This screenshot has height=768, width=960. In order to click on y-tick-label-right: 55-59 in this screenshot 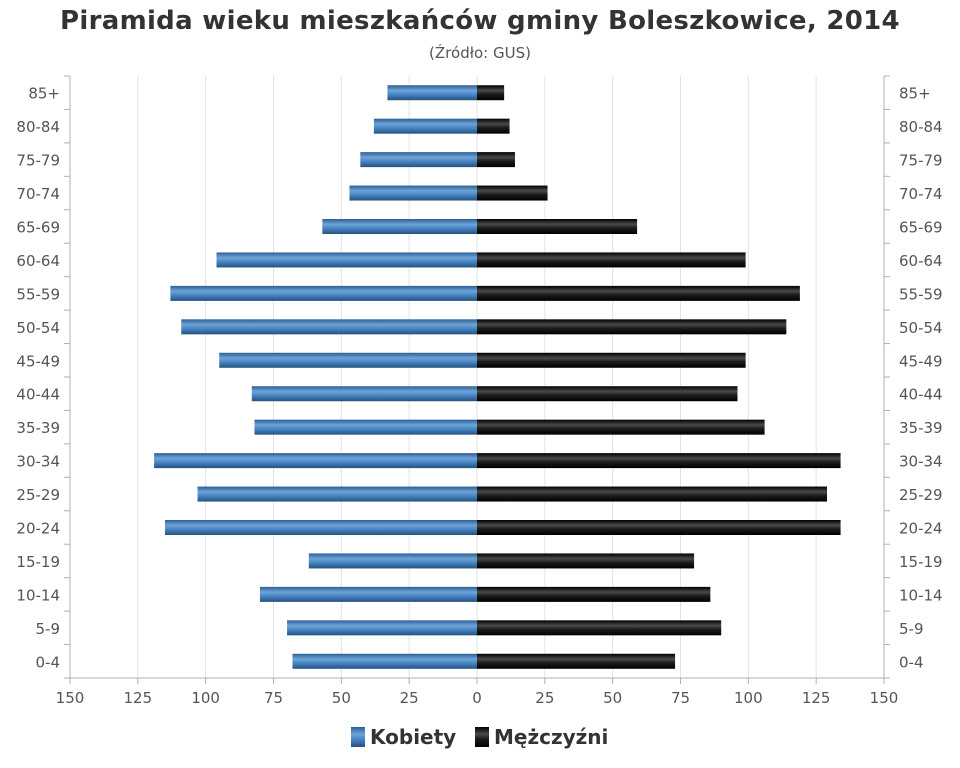, I will do `click(921, 294)`.